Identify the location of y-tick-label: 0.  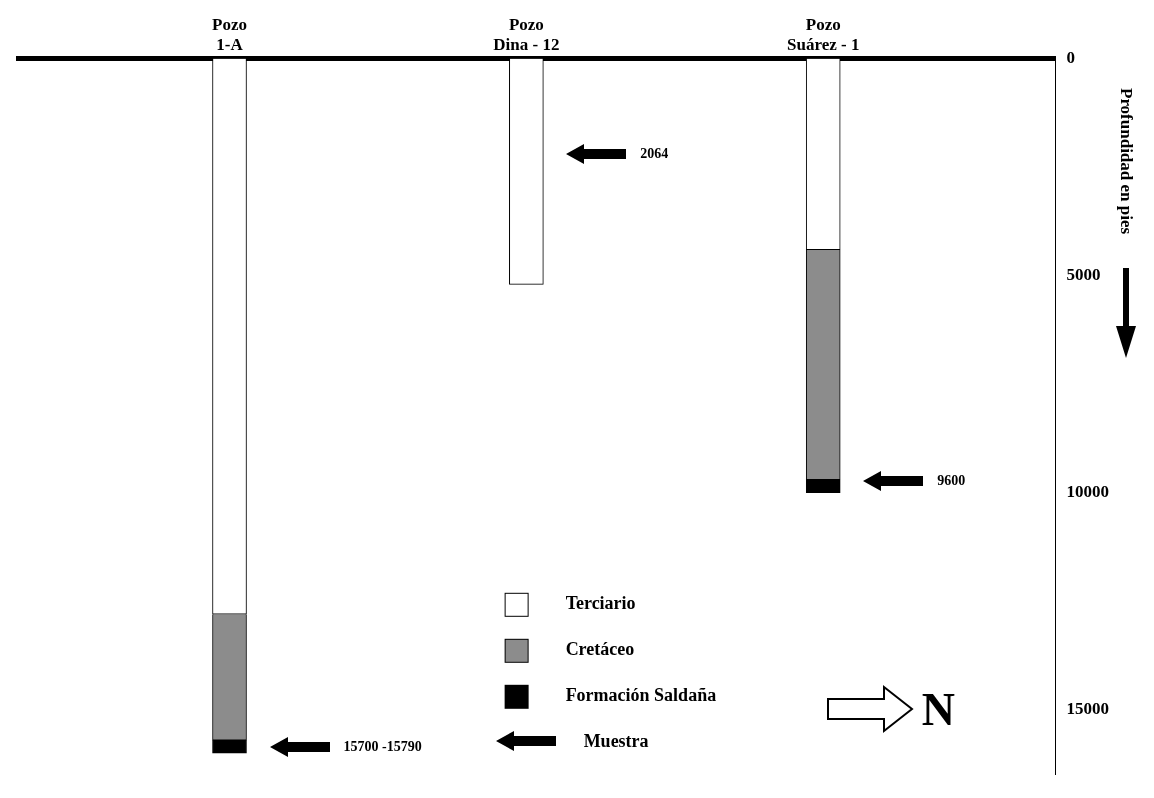
(1070, 58).